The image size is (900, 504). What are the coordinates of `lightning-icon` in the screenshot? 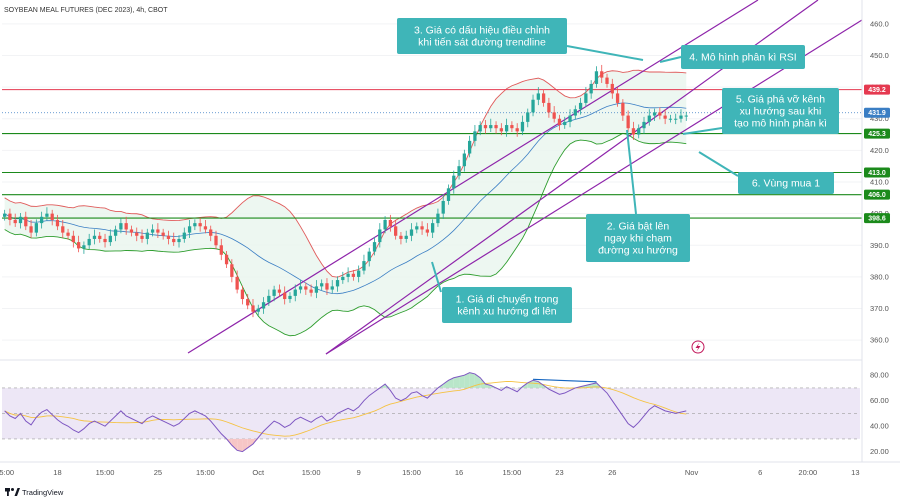 It's located at (698, 347).